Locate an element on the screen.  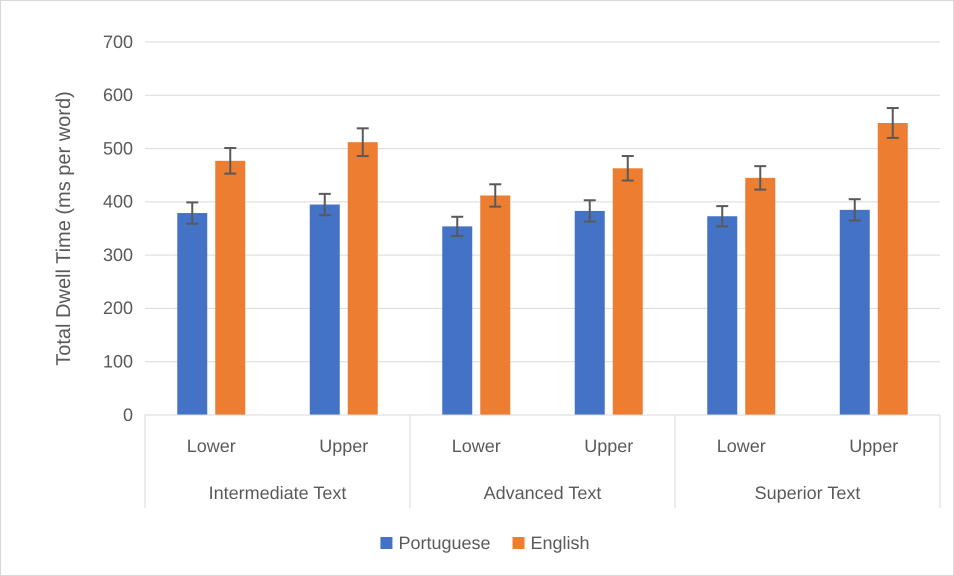
legend-label: Portuguese is located at coordinates (444, 543).